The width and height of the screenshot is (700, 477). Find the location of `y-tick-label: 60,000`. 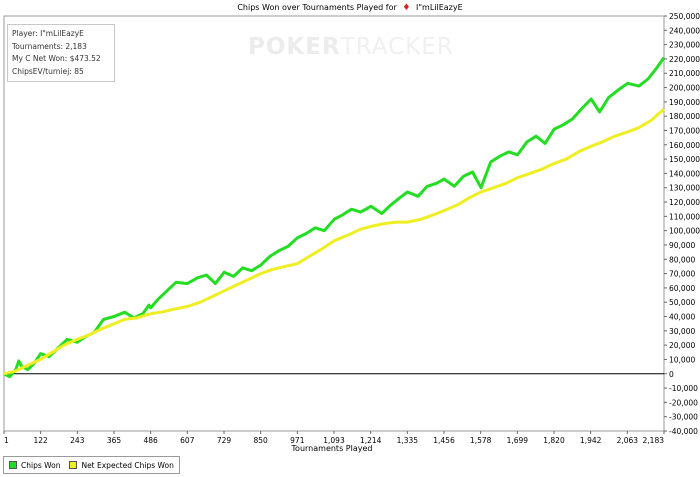

y-tick-label: 60,000 is located at coordinates (682, 288).